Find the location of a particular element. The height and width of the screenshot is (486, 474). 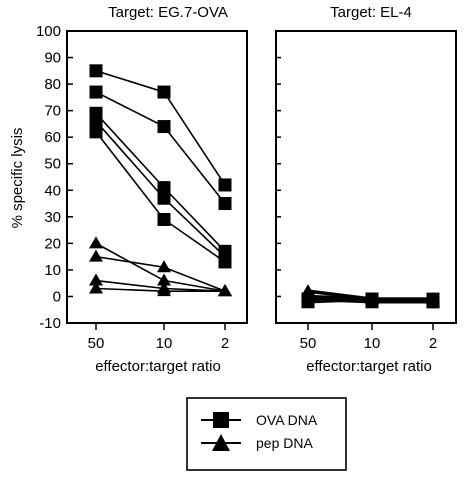

legend-frame is located at coordinates (266, 434).